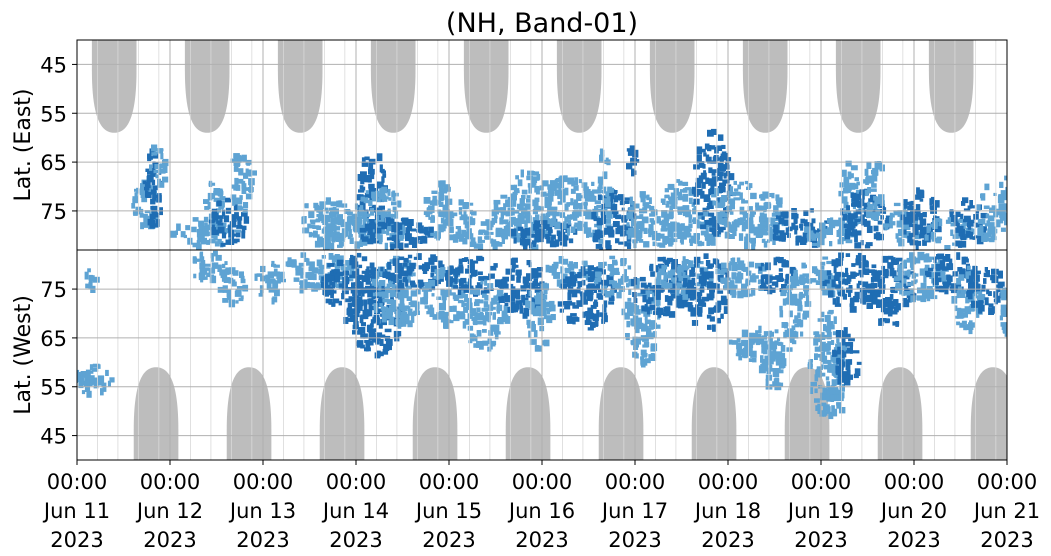  I want to click on daylight-mask-west, so click(621, 413).